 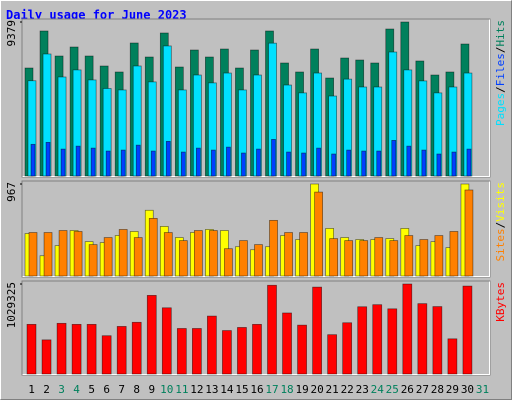 What do you see at coordinates (422, 389) in the screenshot?
I see `x-tick-label: 27` at bounding box center [422, 389].